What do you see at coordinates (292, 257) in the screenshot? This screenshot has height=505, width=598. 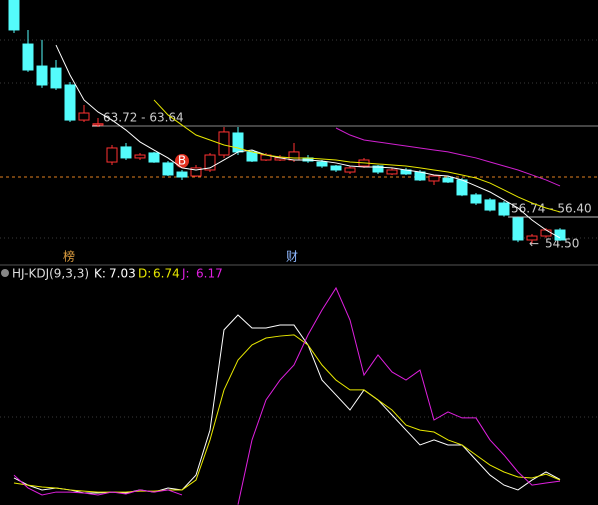 I see `event-label: 财` at bounding box center [292, 257].